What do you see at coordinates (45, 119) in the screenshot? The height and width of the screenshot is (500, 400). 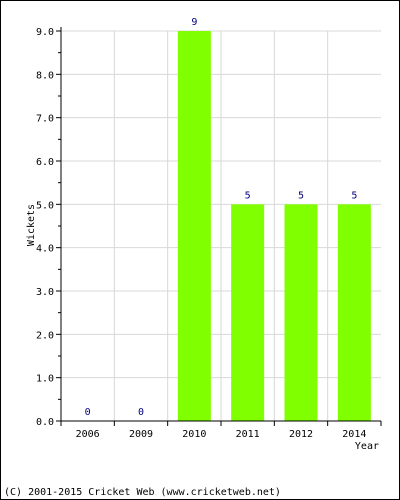 I see `y-tick-label: 7.0` at bounding box center [45, 119].